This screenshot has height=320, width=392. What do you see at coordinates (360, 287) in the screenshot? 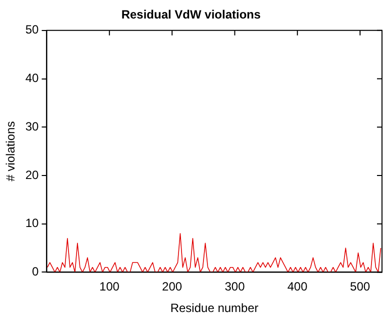
I see `x-tick-label: 500` at bounding box center [360, 287].